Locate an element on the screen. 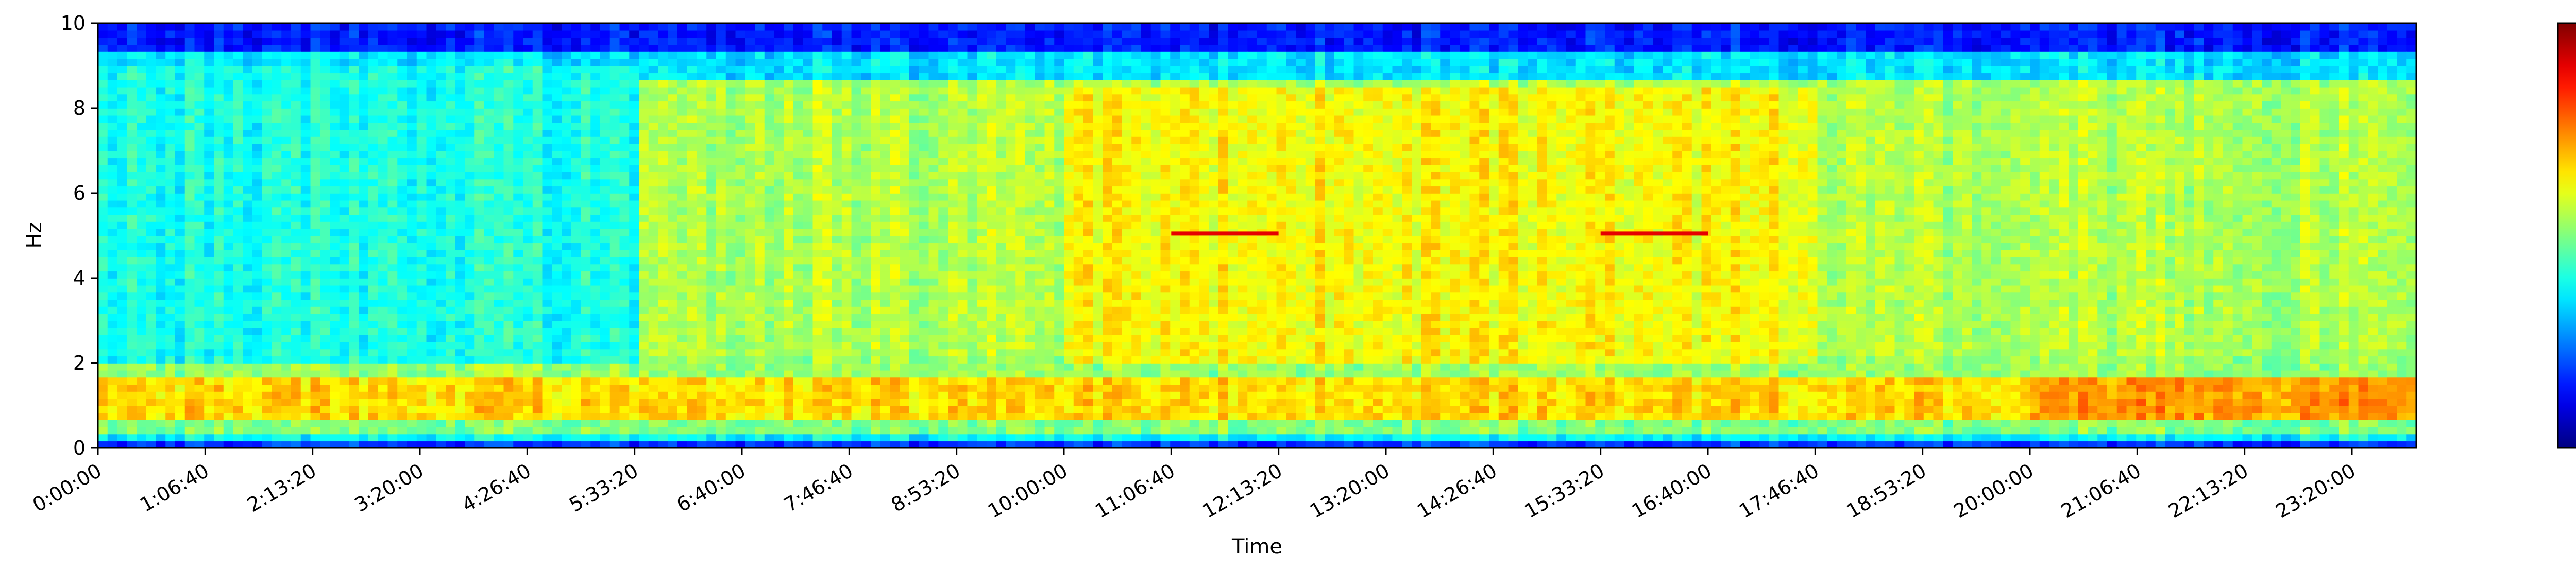 The width and height of the screenshot is (2576, 571). x-tick-label: 17:46:40 is located at coordinates (1779, 491).